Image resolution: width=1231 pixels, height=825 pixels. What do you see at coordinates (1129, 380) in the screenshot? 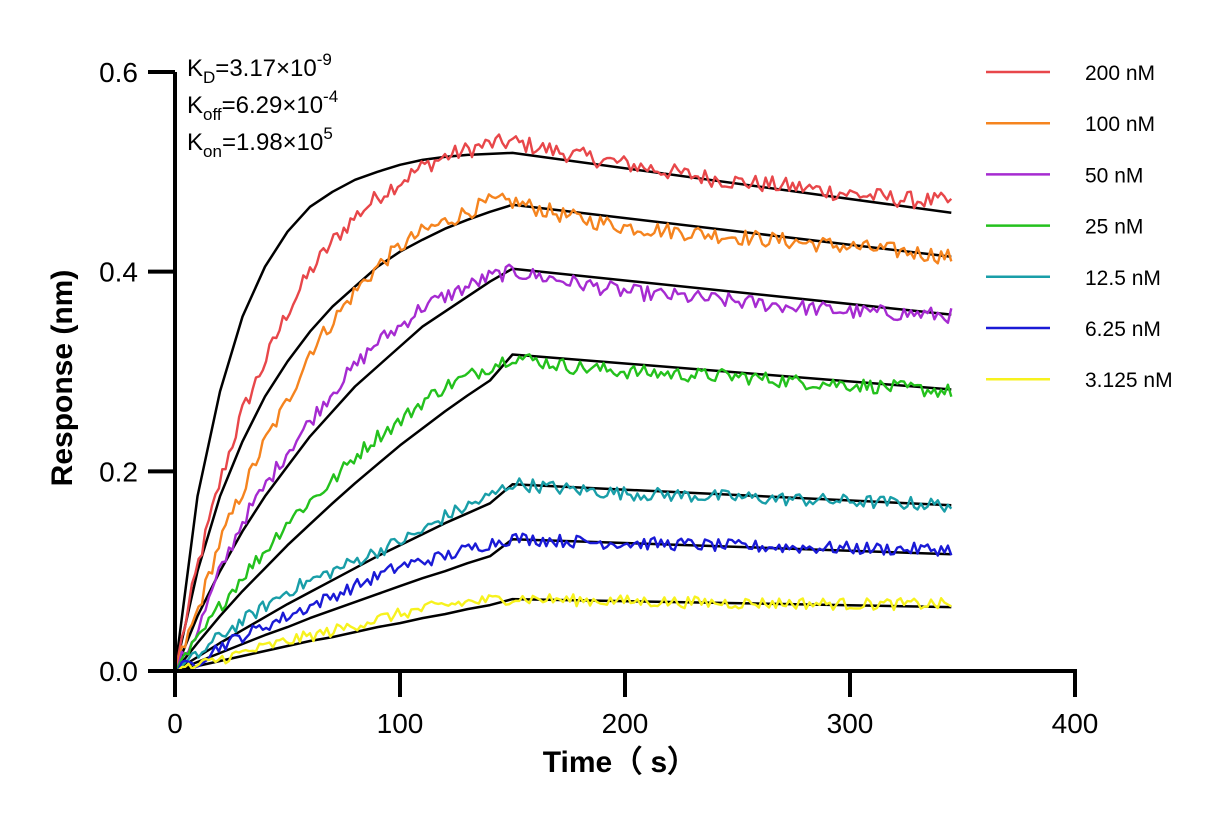
I see `legend-label: 3.125 nM` at bounding box center [1129, 380].